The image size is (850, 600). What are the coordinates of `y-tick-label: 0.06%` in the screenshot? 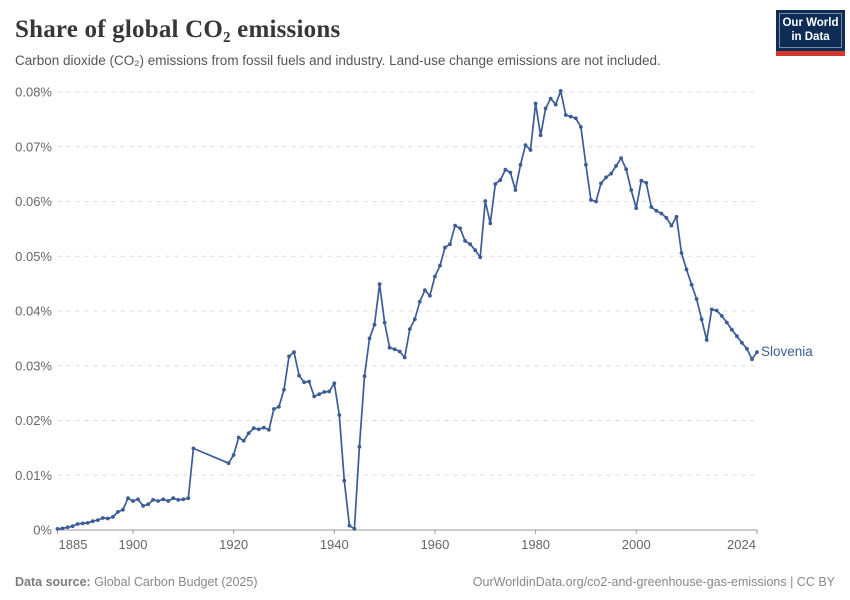 It's located at (33, 201).